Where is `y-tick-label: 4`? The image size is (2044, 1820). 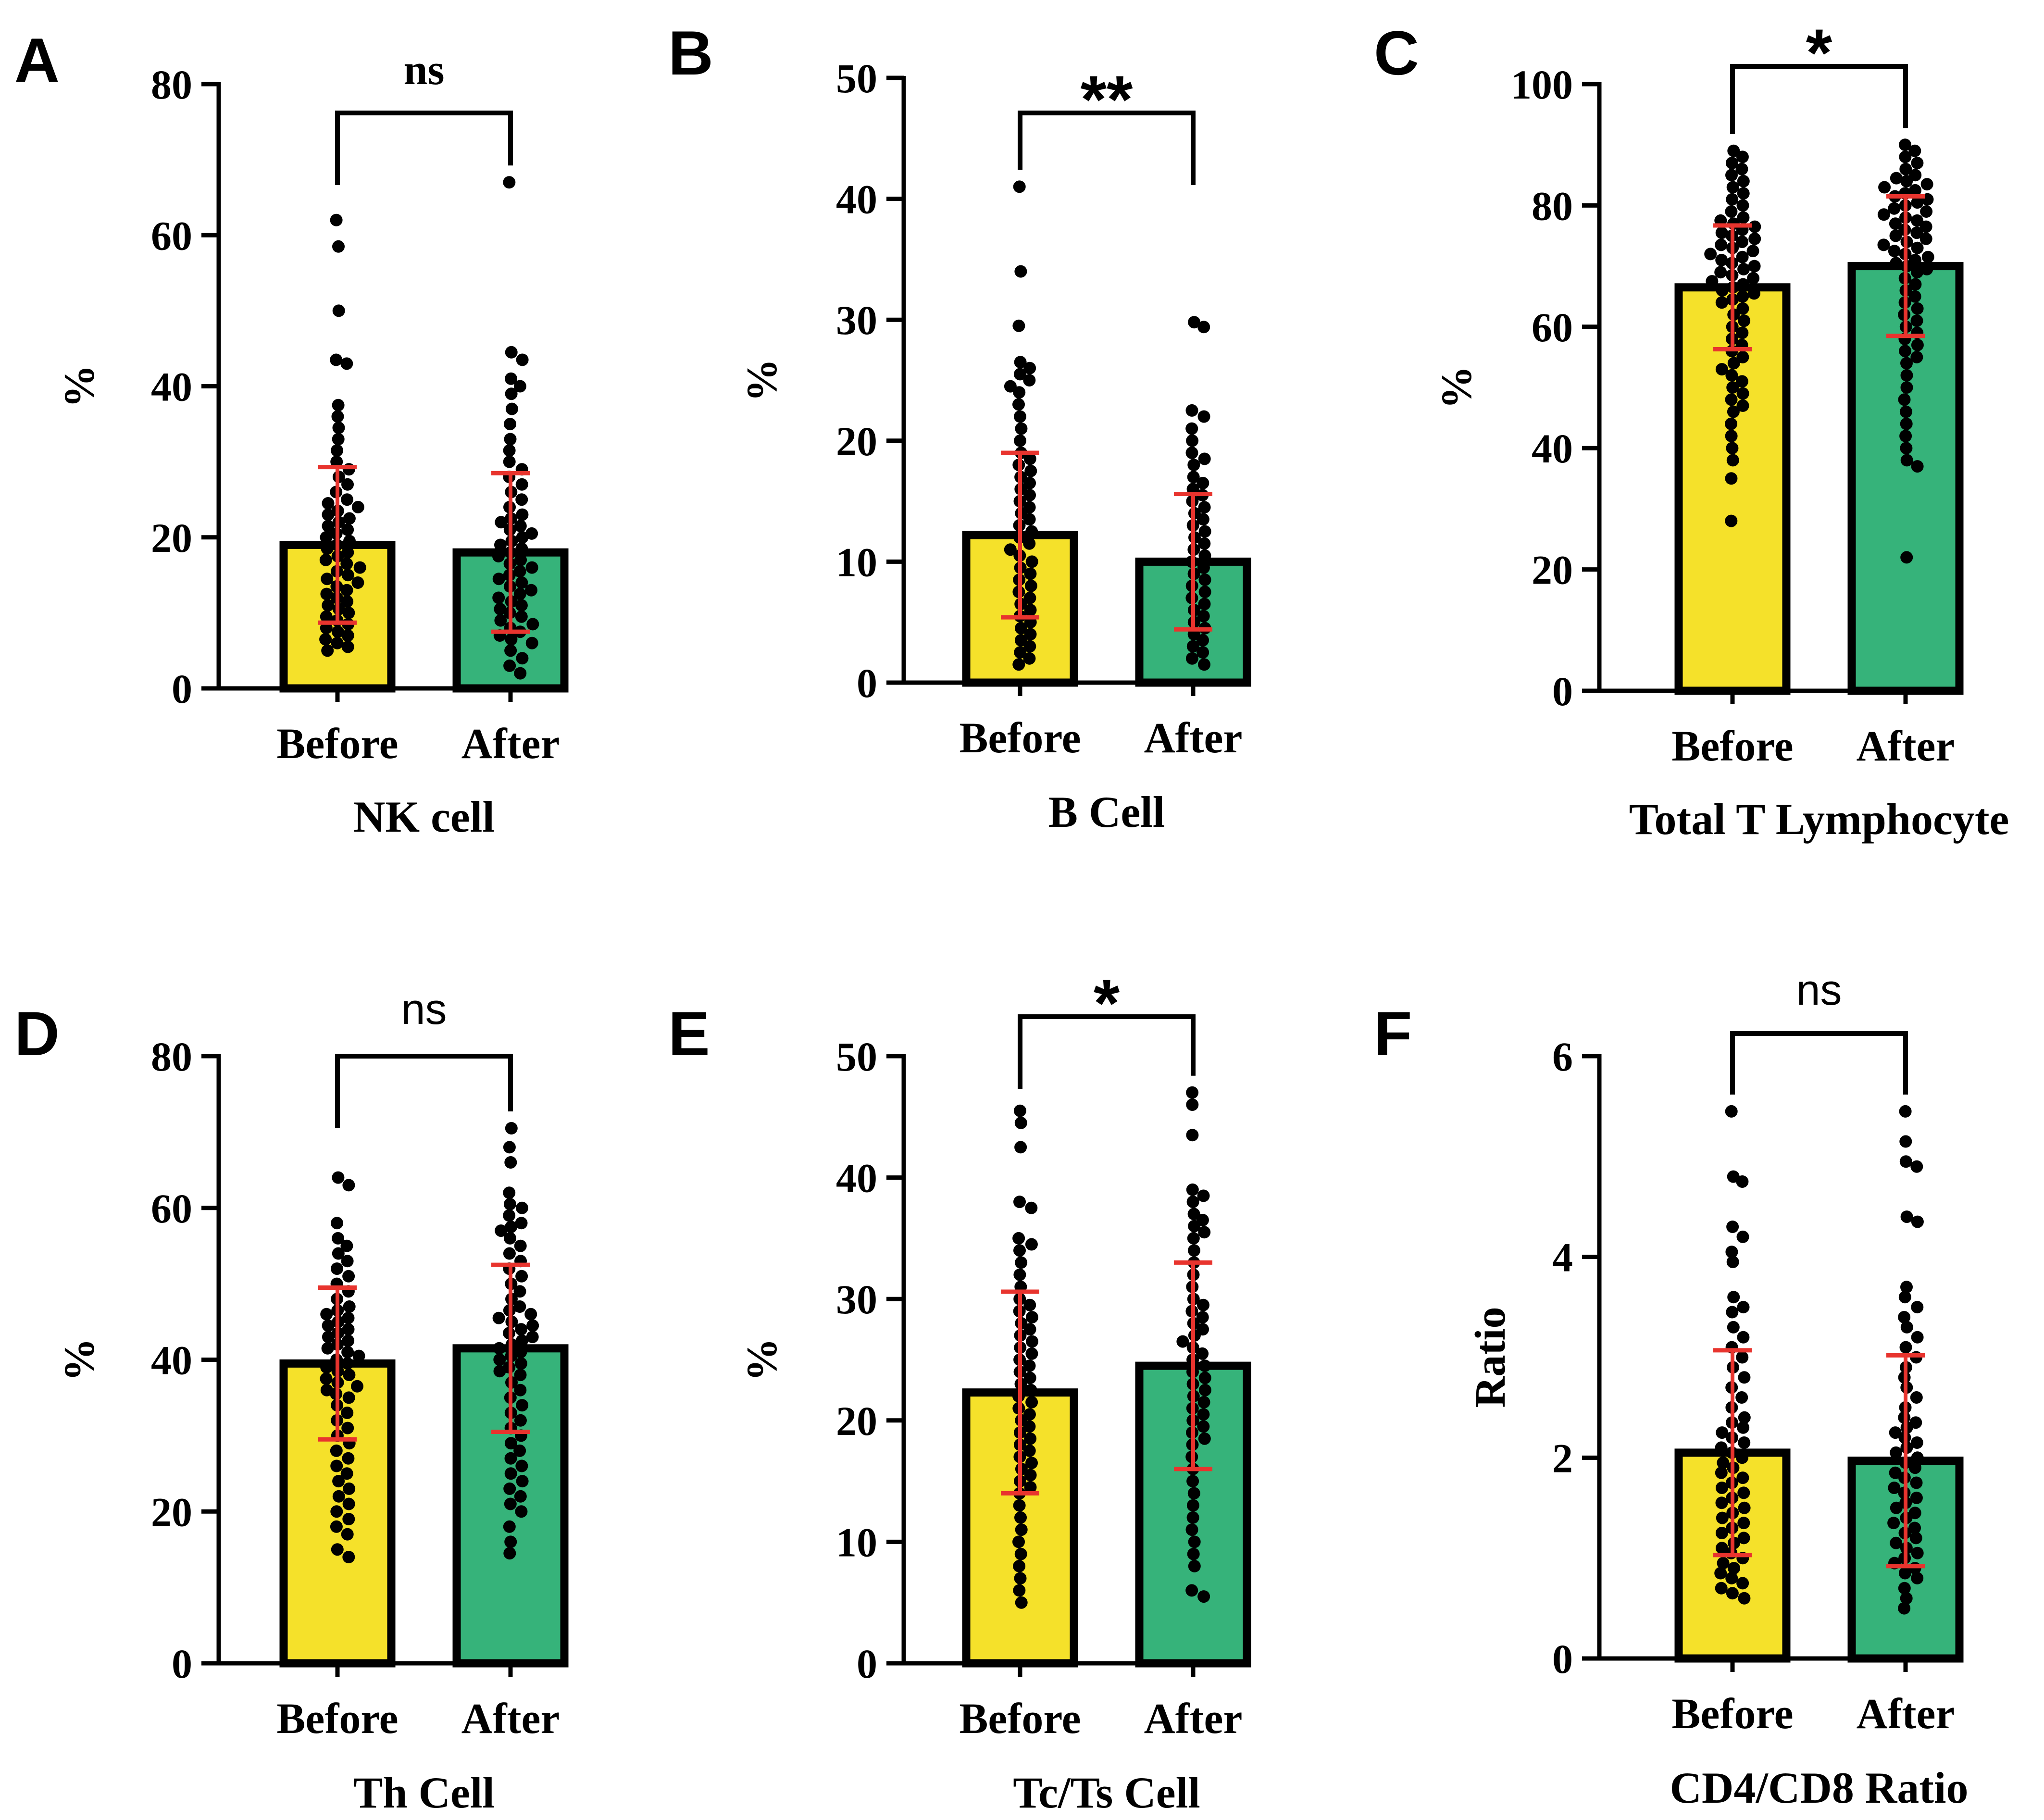
y-tick-label: 4 is located at coordinates (1562, 1257).